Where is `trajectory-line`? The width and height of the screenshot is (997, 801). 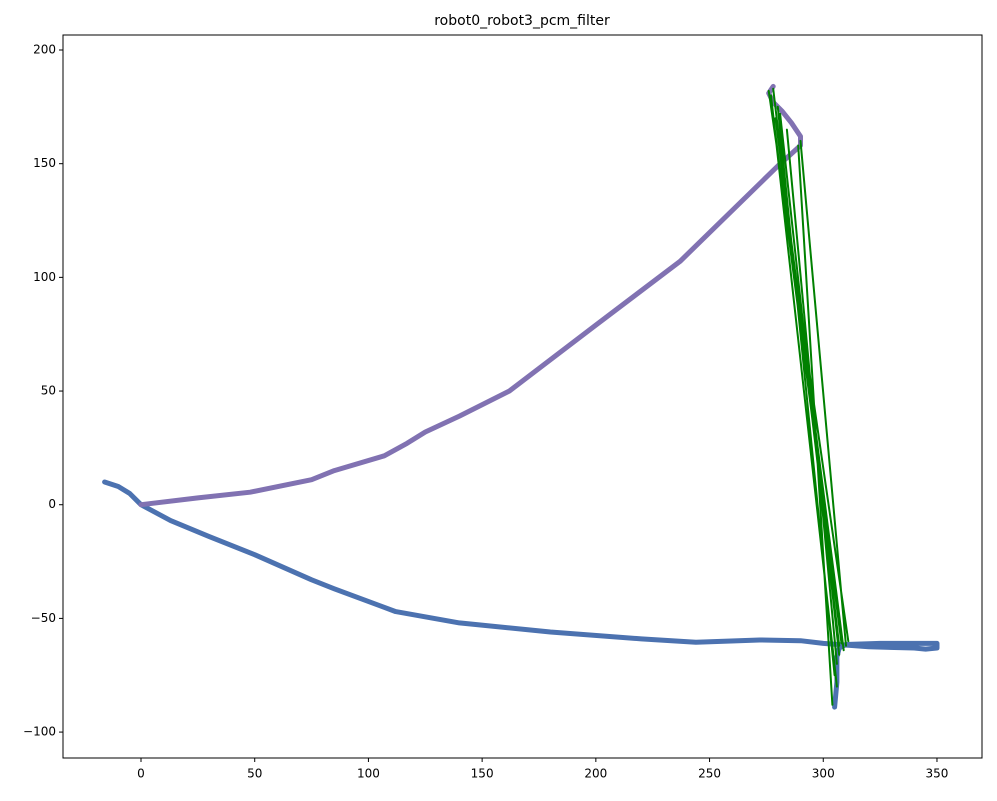 trajectory-line is located at coordinates (808, 396).